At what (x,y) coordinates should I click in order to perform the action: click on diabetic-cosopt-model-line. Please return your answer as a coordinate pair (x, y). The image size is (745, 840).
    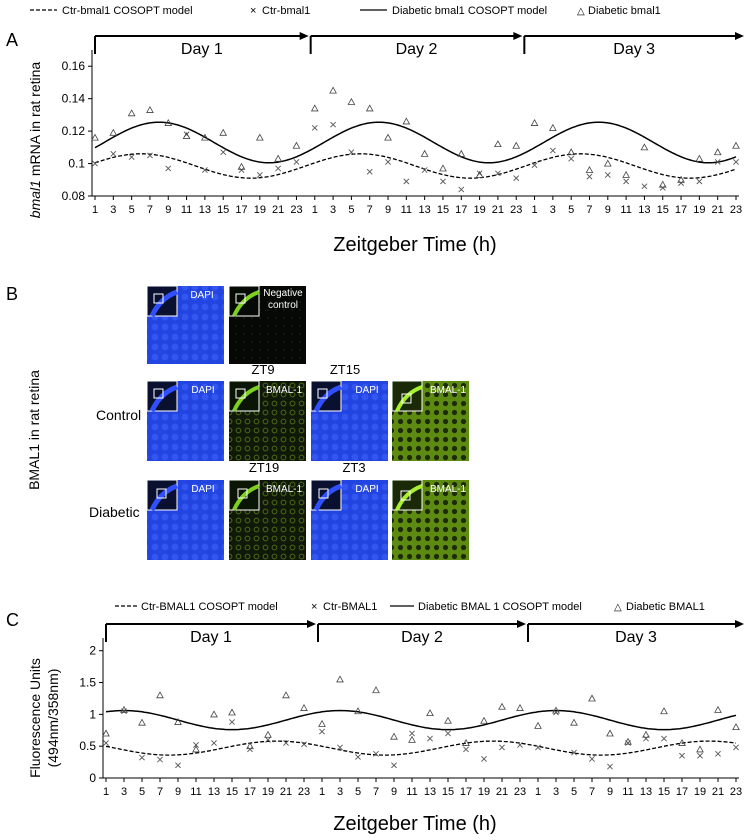
    Looking at the image, I should click on (415, 142).